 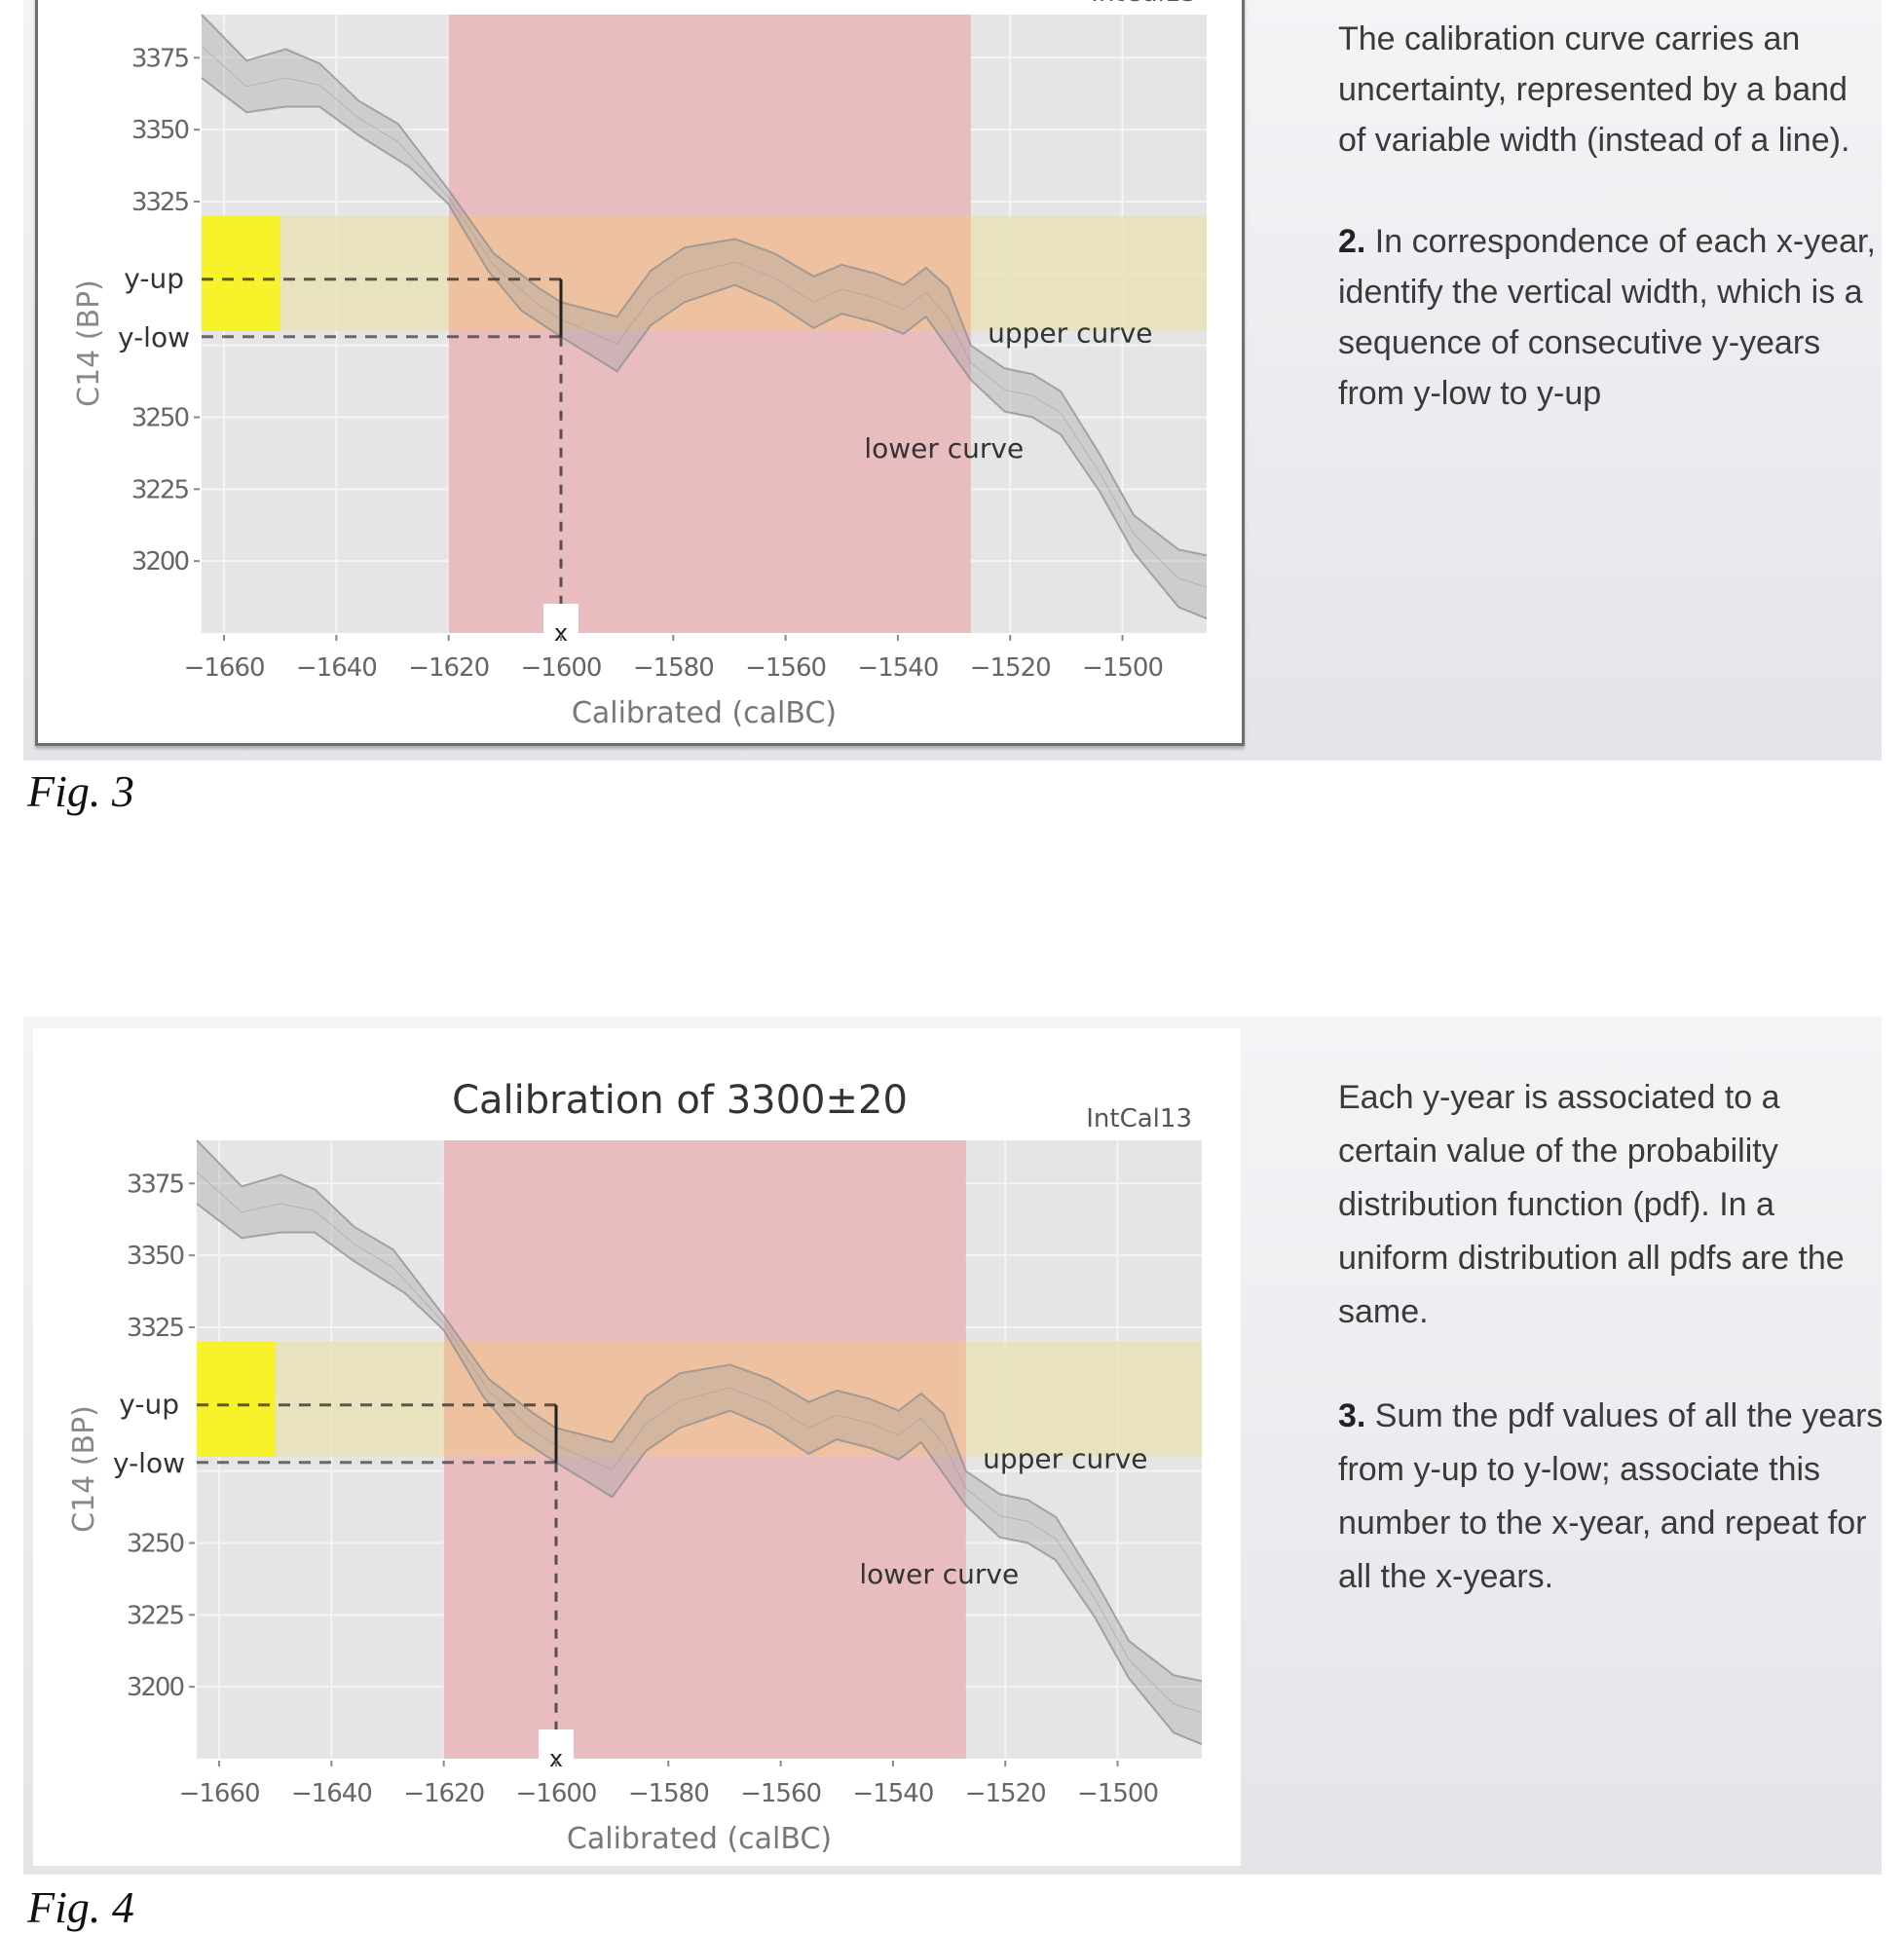 I want to click on figure-caption: Fig. 3, so click(x=80, y=791).